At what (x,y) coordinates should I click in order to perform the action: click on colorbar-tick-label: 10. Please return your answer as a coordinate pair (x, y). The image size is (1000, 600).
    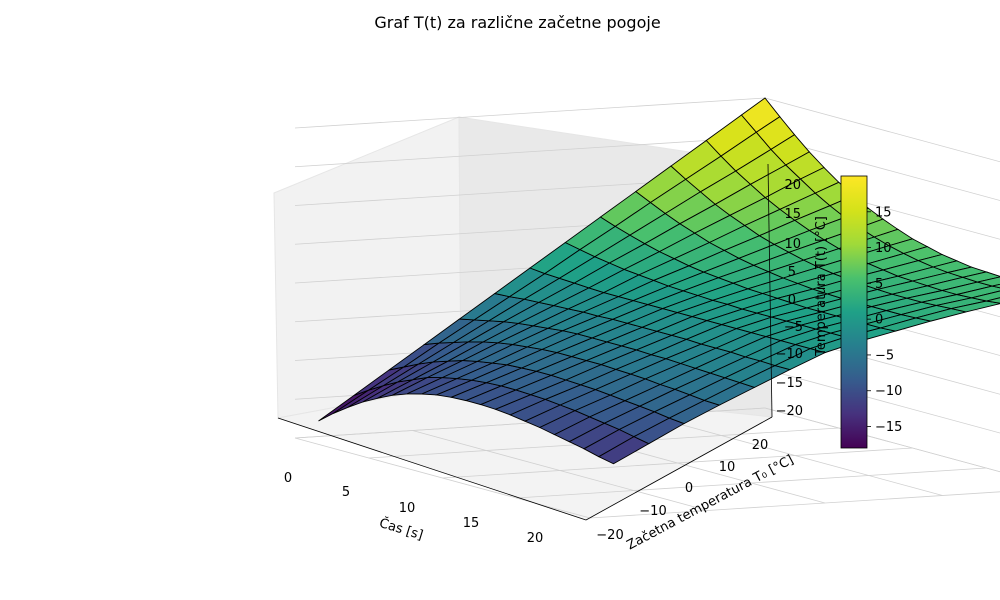
    Looking at the image, I should click on (883, 248).